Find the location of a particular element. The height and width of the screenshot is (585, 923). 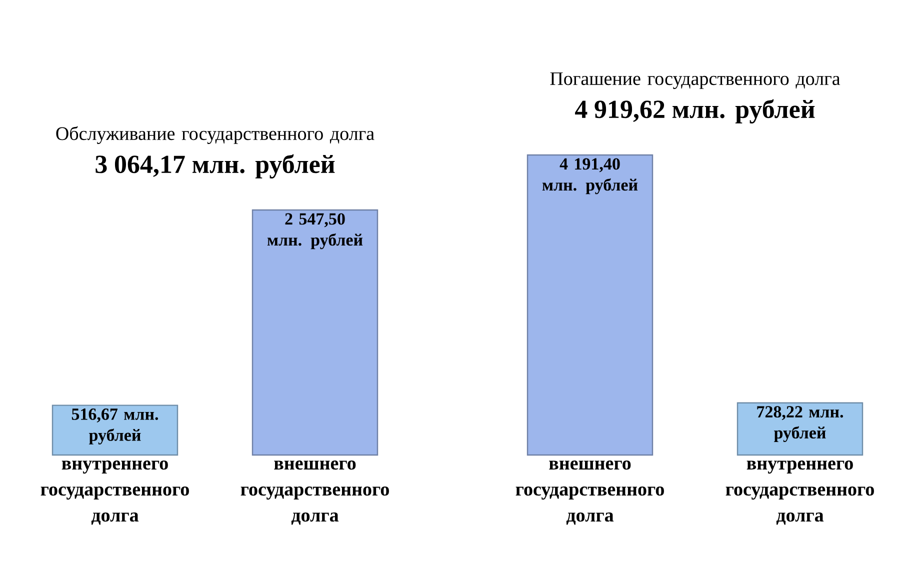

chart-title: Обслуживание государственного долга is located at coordinates (215, 135).